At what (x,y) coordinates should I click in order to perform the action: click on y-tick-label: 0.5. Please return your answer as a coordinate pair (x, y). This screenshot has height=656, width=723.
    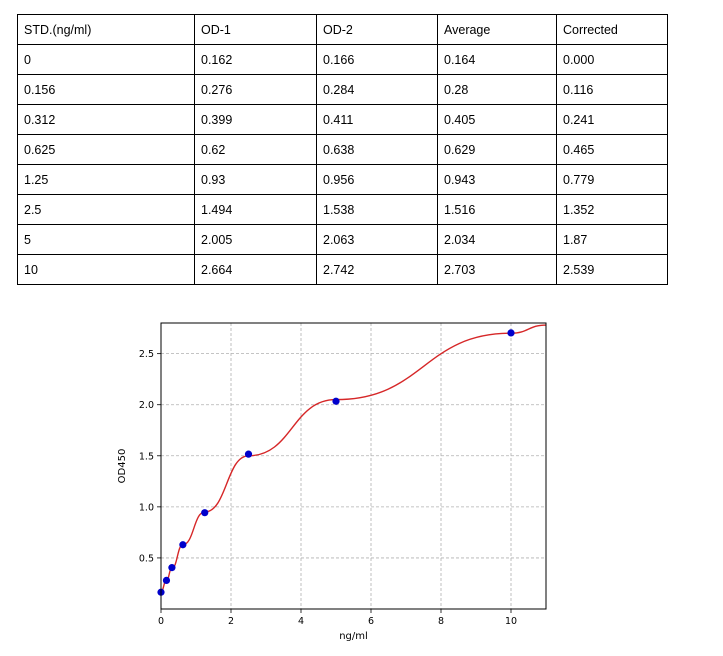
    Looking at the image, I should click on (146, 558).